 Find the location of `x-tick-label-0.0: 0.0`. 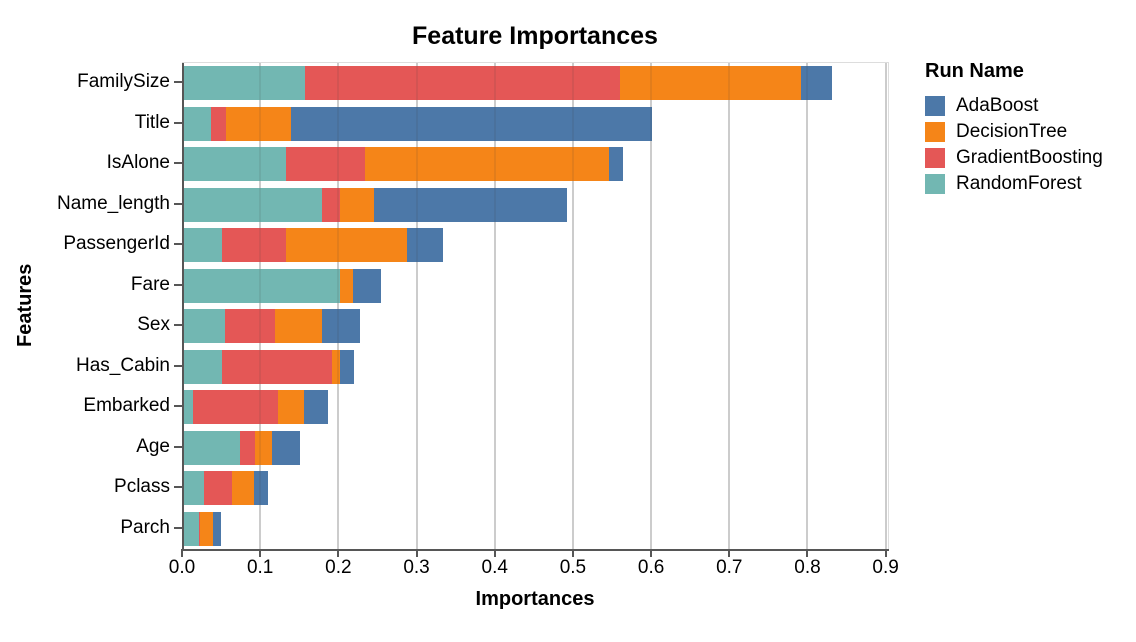

x-tick-label-0.0: 0.0 is located at coordinates (182, 567).